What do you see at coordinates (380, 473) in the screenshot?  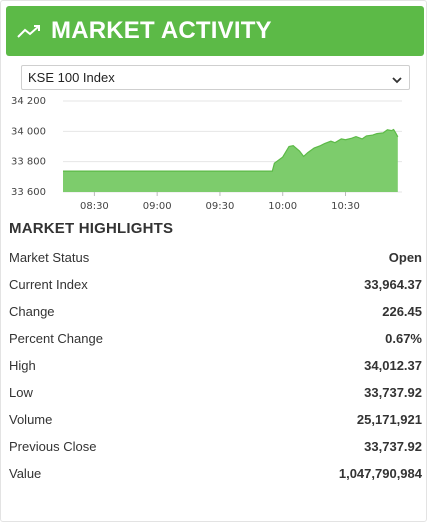 I see `highlight-value: 1,047,790,984` at bounding box center [380, 473].